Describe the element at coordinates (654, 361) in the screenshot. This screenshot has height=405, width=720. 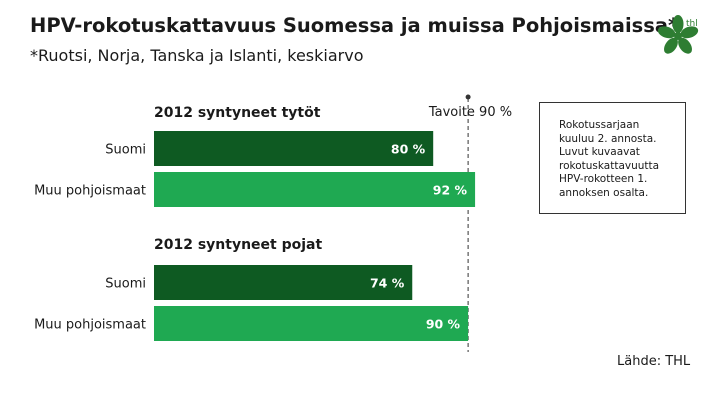
I see `source-label: Lähde: THL` at that location.